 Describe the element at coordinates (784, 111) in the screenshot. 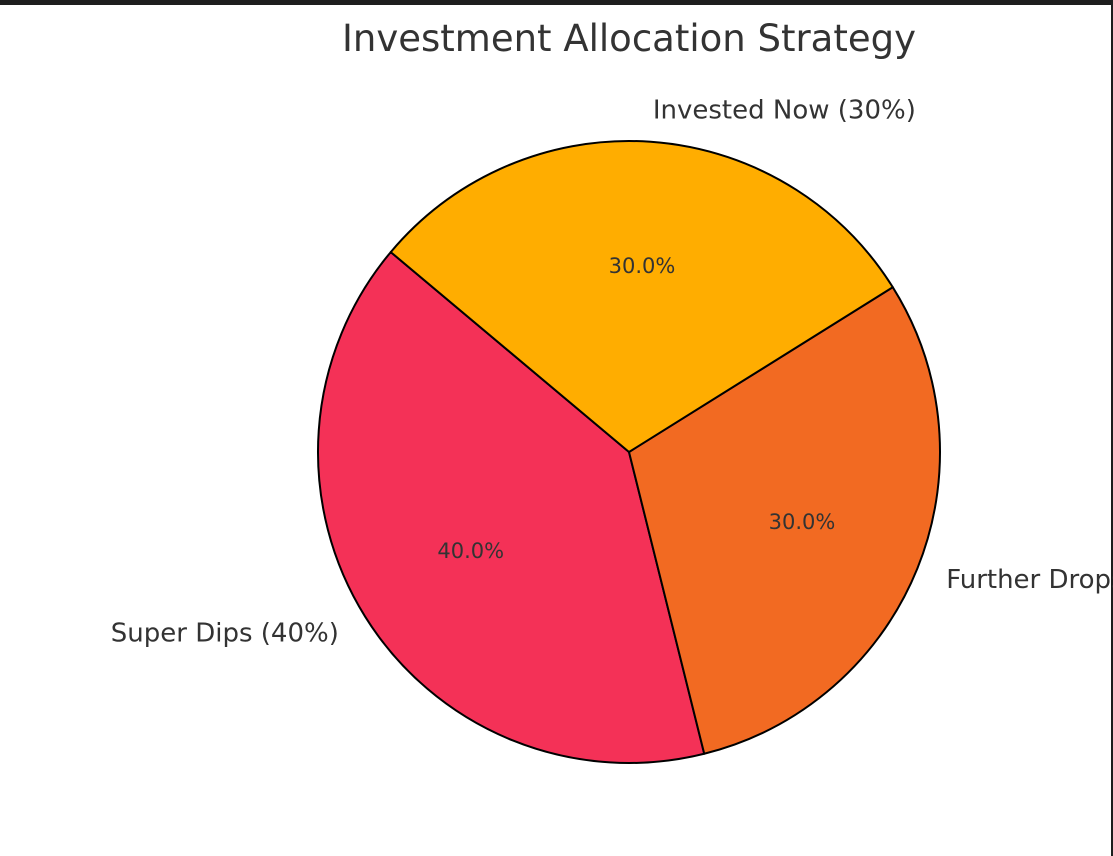

I see `slice-label-invested-now: Invested Now (30%)` at that location.